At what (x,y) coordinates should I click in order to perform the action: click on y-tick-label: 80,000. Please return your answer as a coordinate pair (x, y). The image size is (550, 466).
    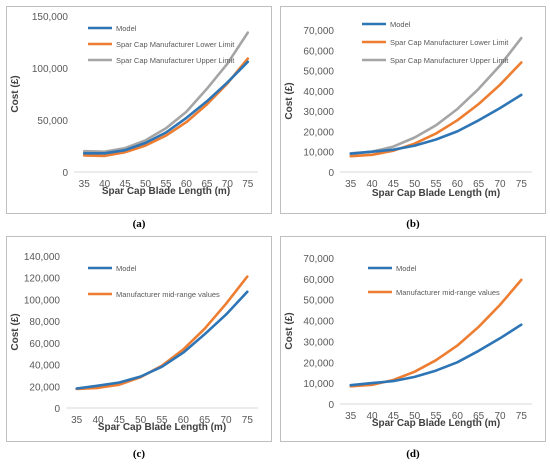
    Looking at the image, I should click on (44, 322).